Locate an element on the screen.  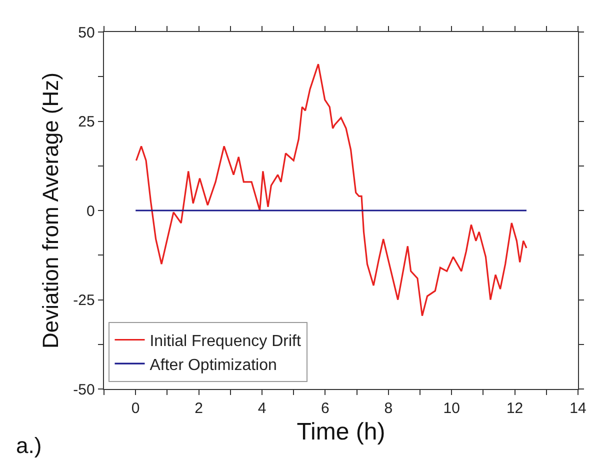
x-tick-label: 12 is located at coordinates (515, 409).